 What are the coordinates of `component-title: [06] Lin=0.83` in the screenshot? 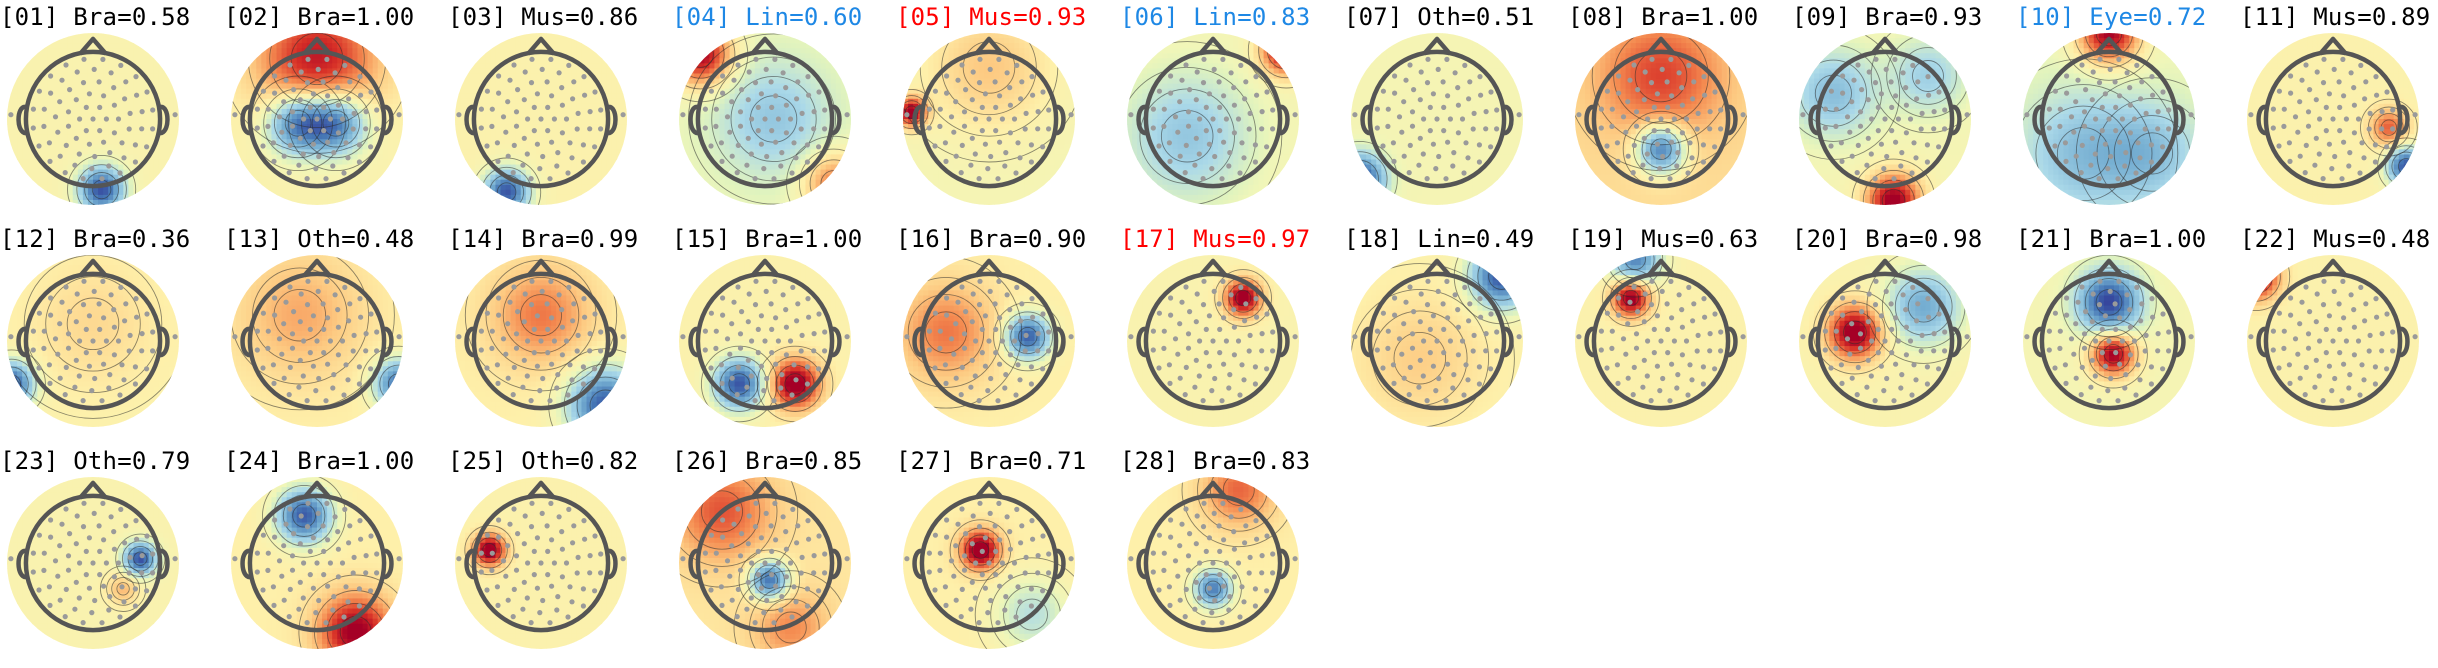 It's located at (1232, 17).